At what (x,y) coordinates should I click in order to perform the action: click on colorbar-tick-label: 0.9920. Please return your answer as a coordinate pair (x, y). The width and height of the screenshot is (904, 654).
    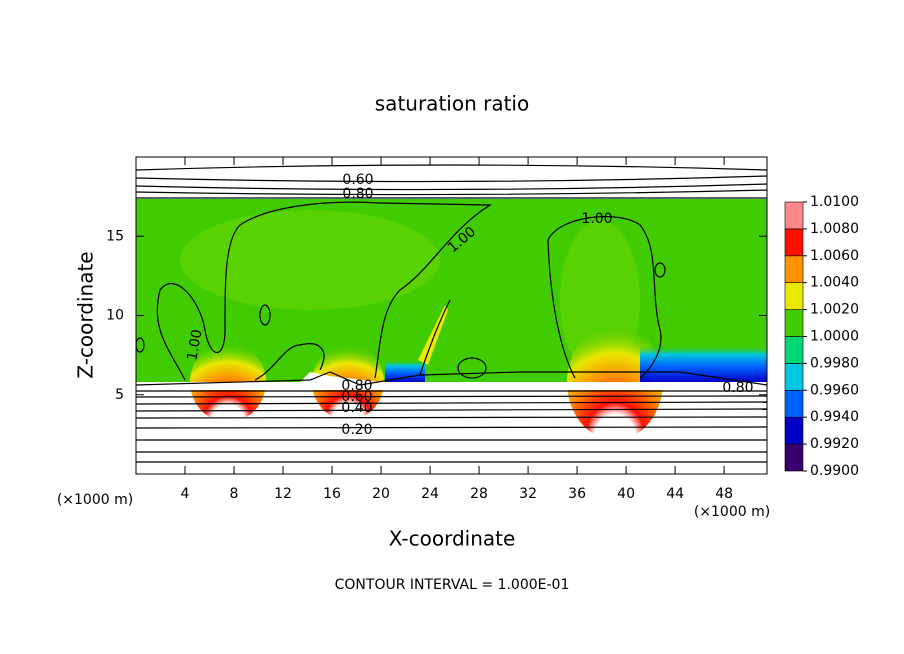
    Looking at the image, I should click on (834, 444).